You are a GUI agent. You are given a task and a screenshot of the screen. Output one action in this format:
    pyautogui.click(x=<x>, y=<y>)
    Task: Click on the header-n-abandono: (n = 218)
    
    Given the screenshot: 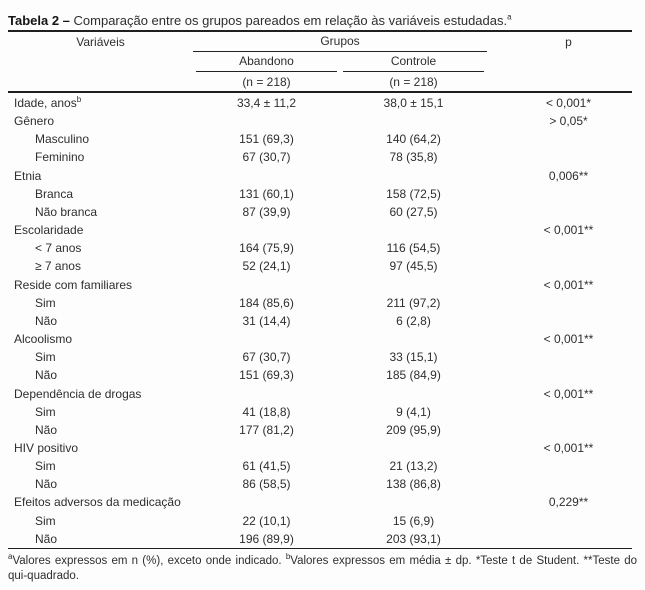 What is the action you would take?
    pyautogui.click(x=266, y=82)
    